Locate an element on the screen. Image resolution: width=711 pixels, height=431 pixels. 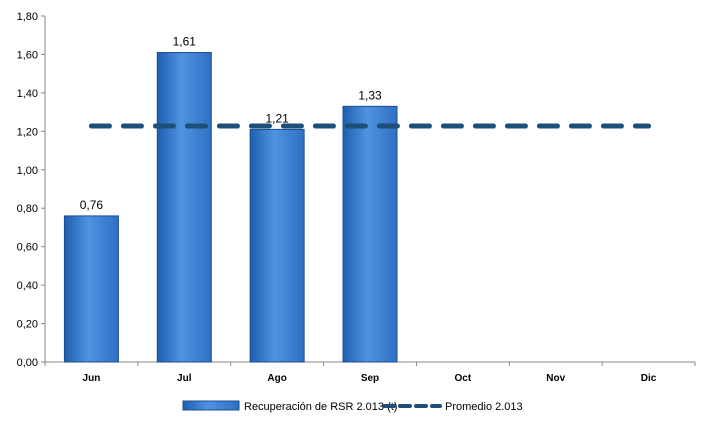
x-tick-label: Jun is located at coordinates (92, 378).